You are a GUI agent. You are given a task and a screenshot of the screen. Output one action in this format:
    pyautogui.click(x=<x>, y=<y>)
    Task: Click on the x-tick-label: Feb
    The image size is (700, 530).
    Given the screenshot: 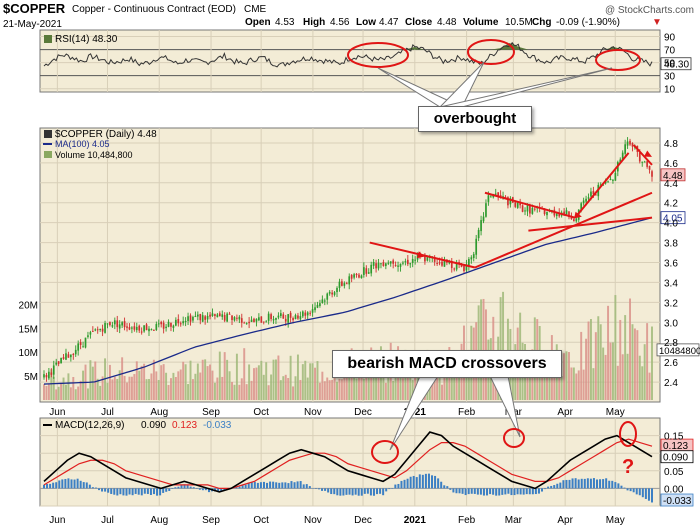 What is the action you would take?
    pyautogui.click(x=467, y=412)
    